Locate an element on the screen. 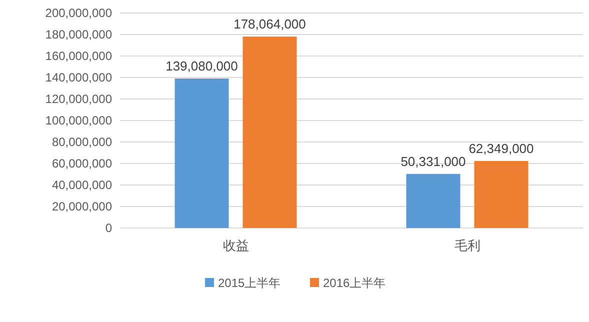 The image size is (589, 322). y-tick-label: 200,000,000 is located at coordinates (78, 13).